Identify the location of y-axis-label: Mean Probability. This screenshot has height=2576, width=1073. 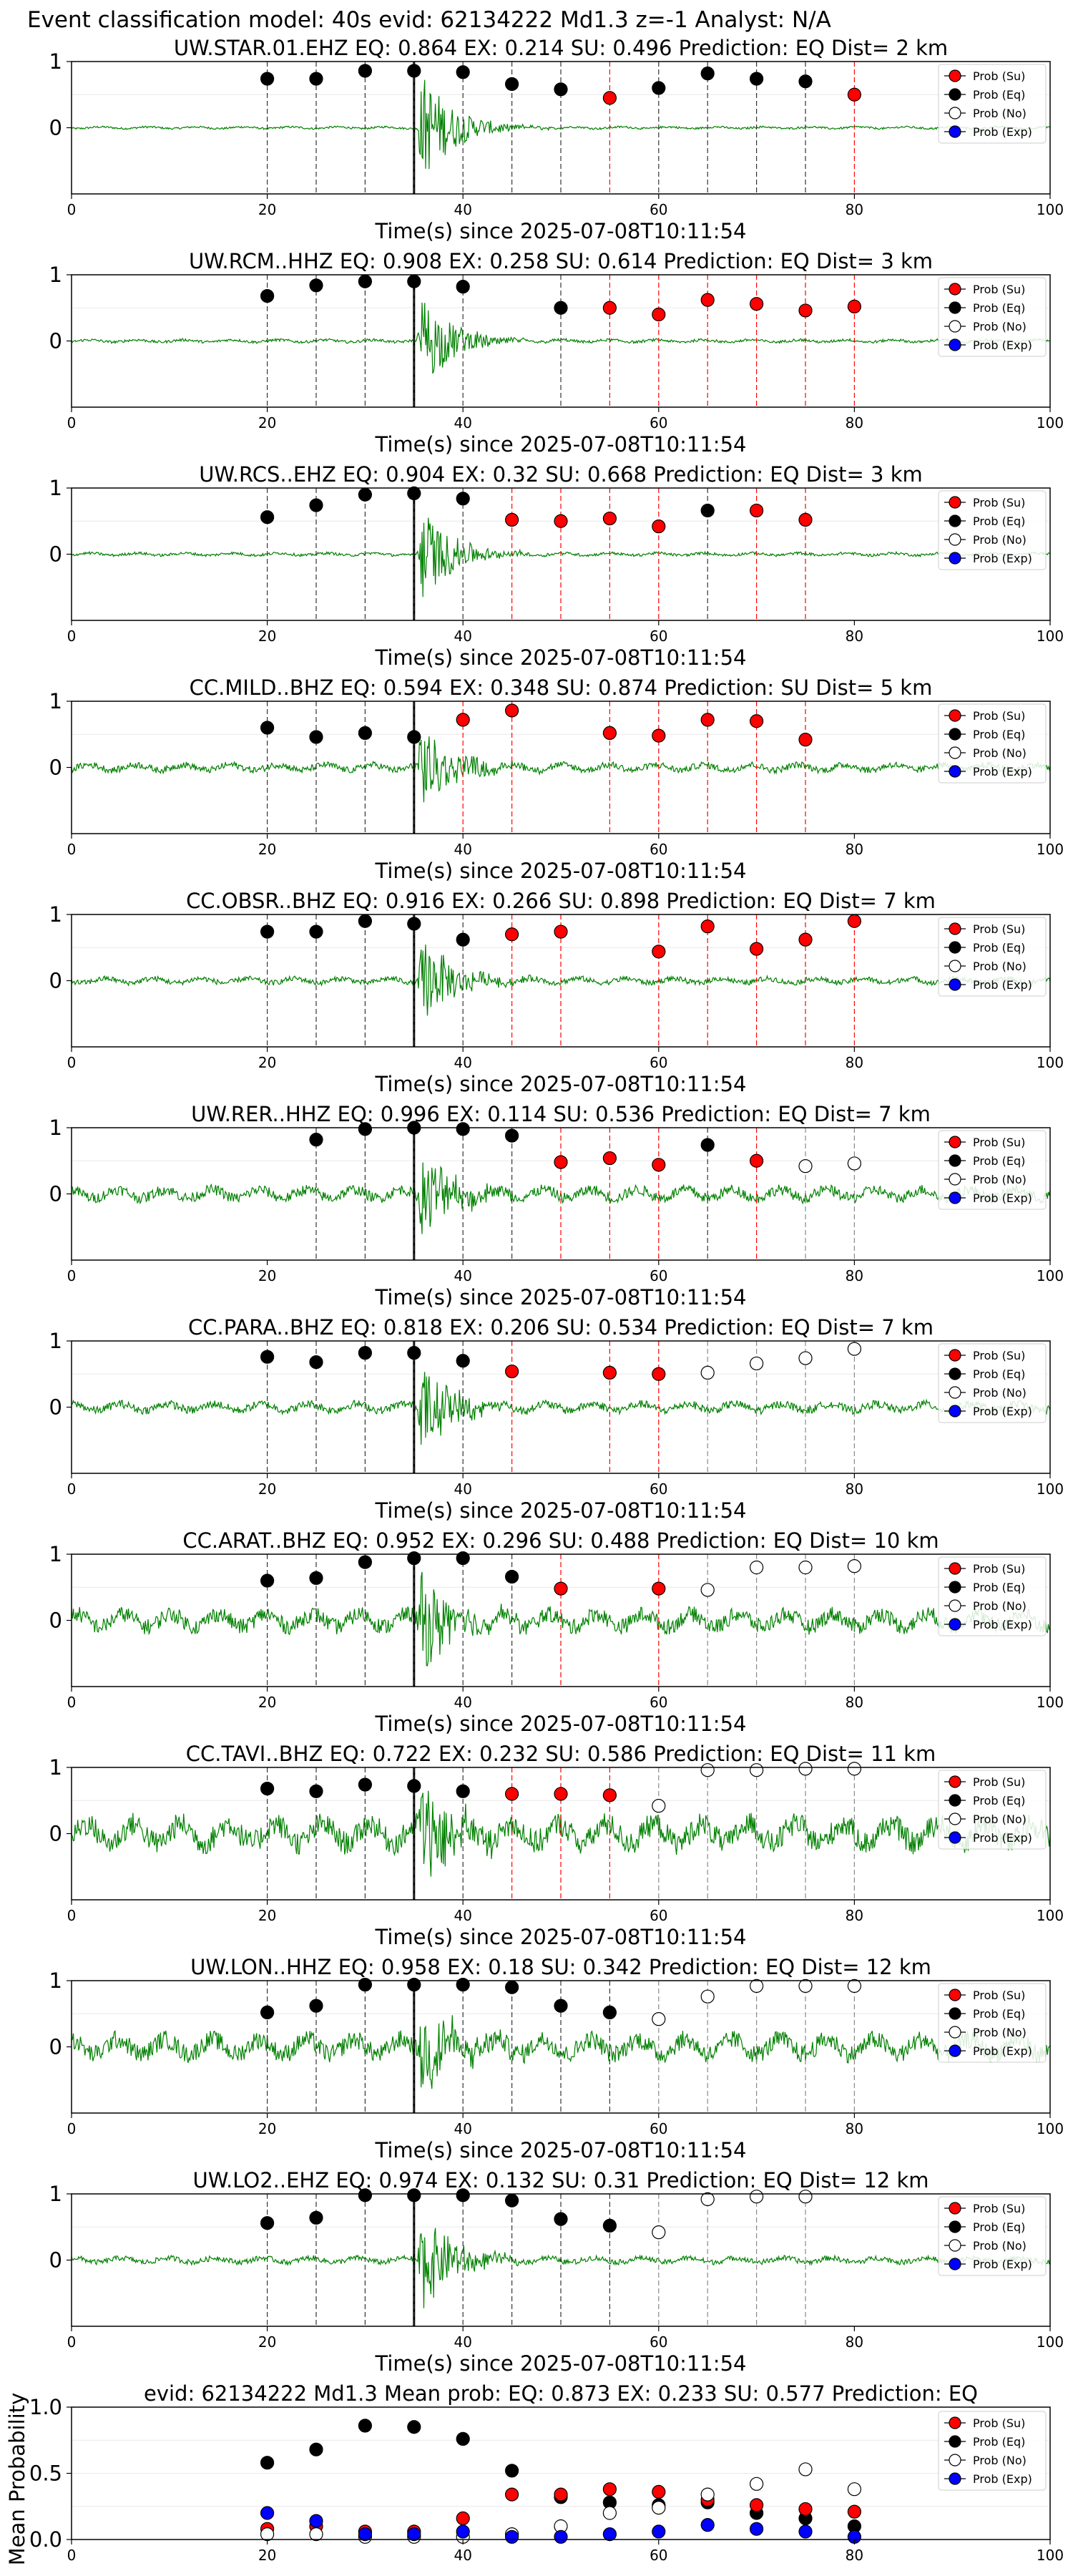
(17, 2479).